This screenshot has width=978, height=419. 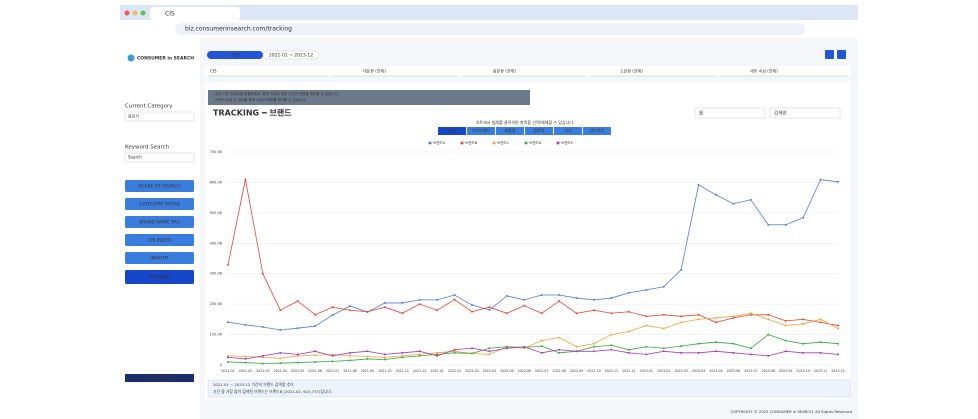 I want to click on x-tick-label: 2022-08, so click(x=558, y=371).